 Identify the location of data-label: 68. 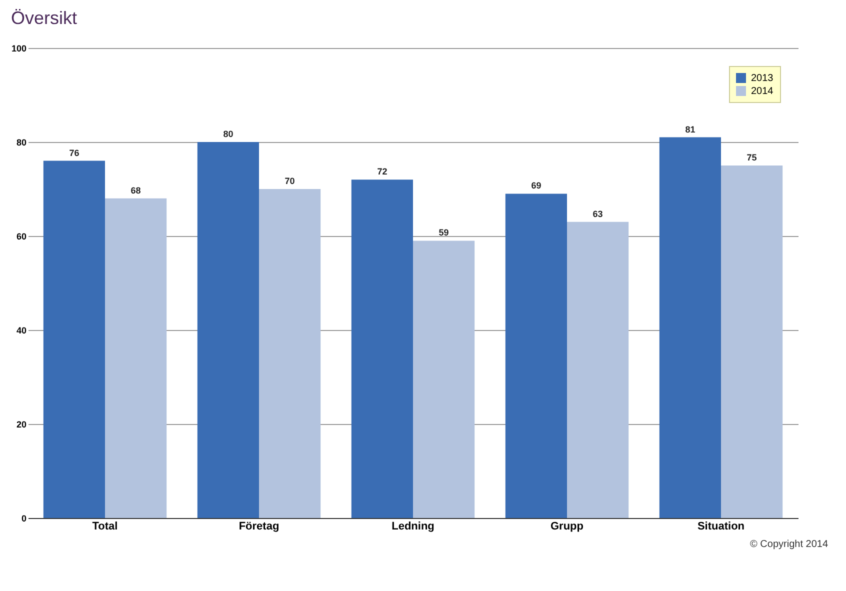
(135, 190).